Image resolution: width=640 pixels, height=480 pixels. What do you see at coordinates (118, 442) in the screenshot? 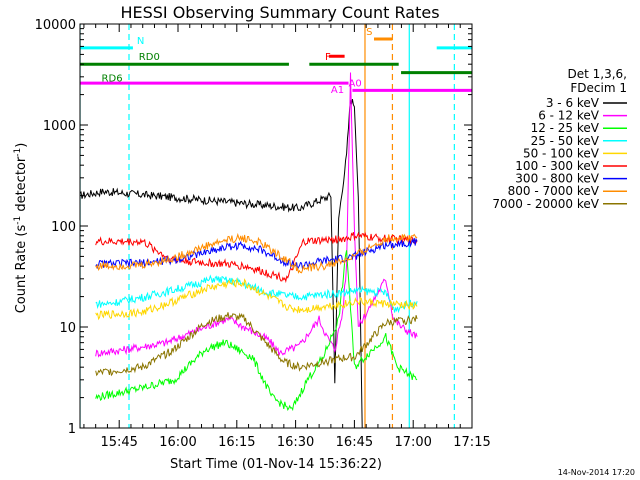
I see `x-tick-label-0: 15:45` at bounding box center [118, 442].